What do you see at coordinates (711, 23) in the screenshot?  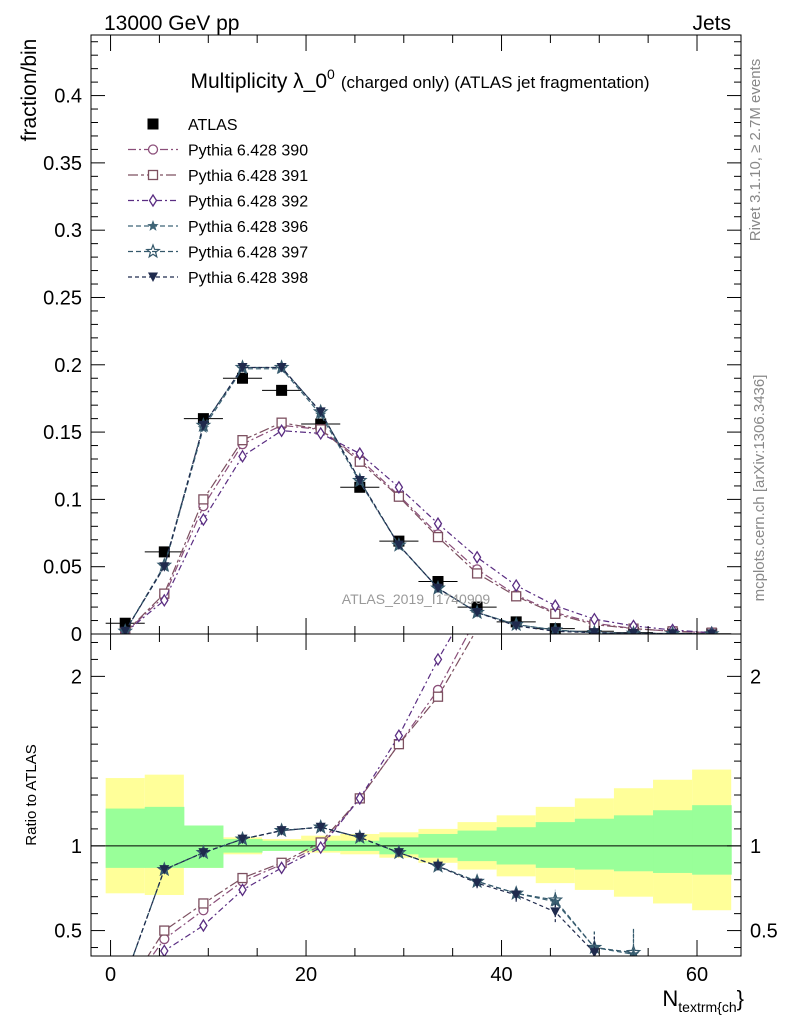 I see `header-process-label: Jets` at bounding box center [711, 23].